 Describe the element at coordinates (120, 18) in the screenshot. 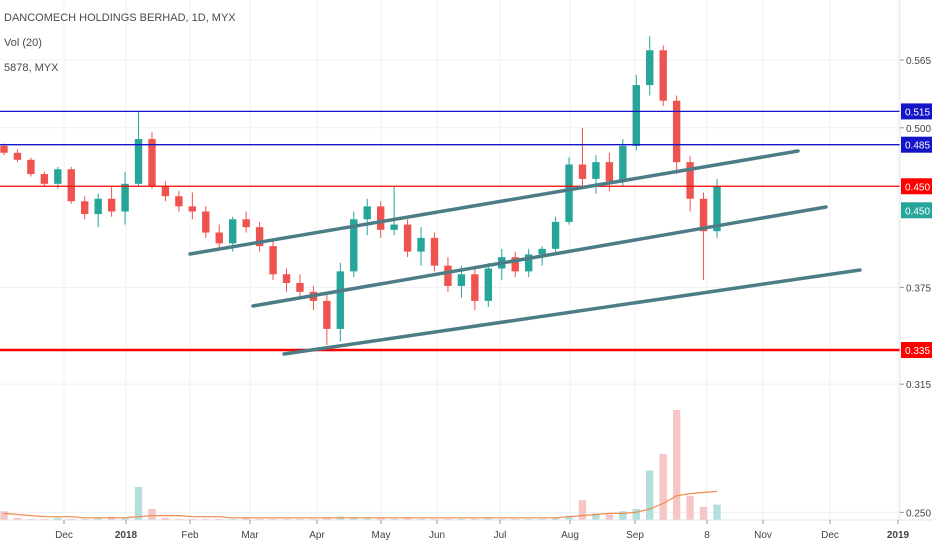

I see `symbol-title: DANCOMECH HOLDINGS BERHAD, 1D, MYX` at that location.